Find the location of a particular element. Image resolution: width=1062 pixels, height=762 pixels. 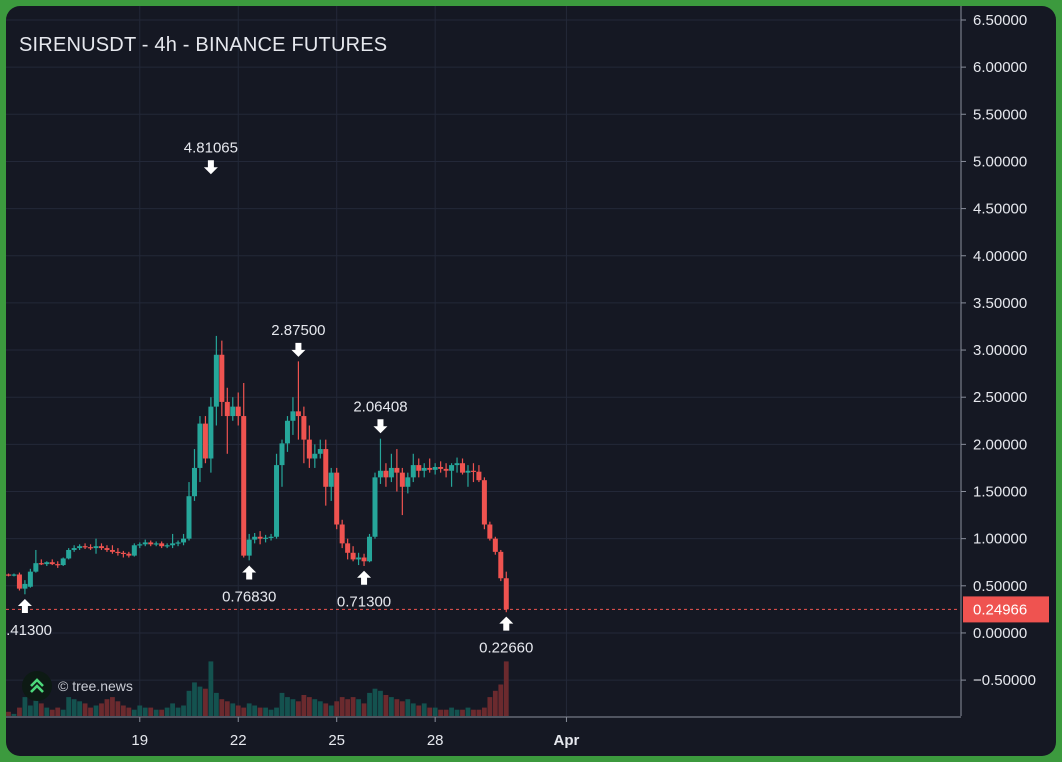

x-tick-label: 19 is located at coordinates (139, 740).